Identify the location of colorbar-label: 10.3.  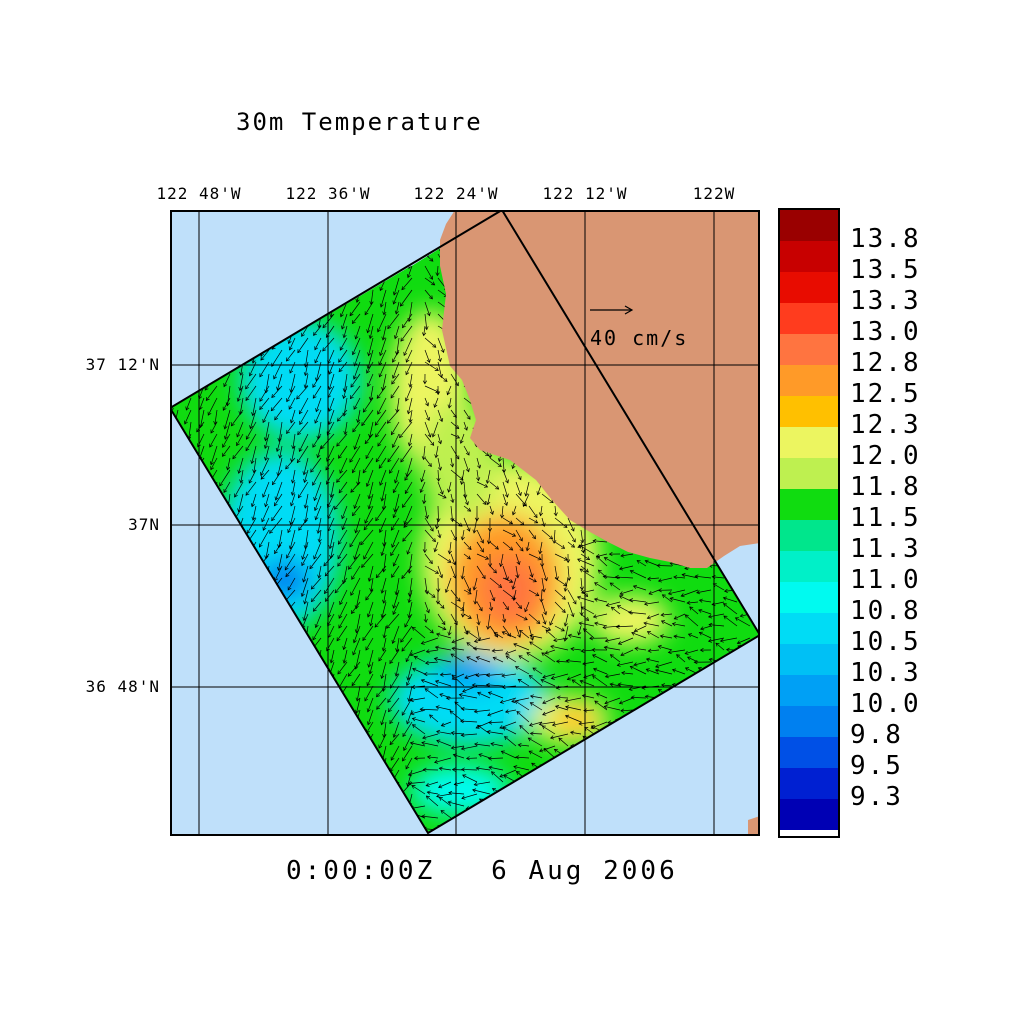
(885, 673).